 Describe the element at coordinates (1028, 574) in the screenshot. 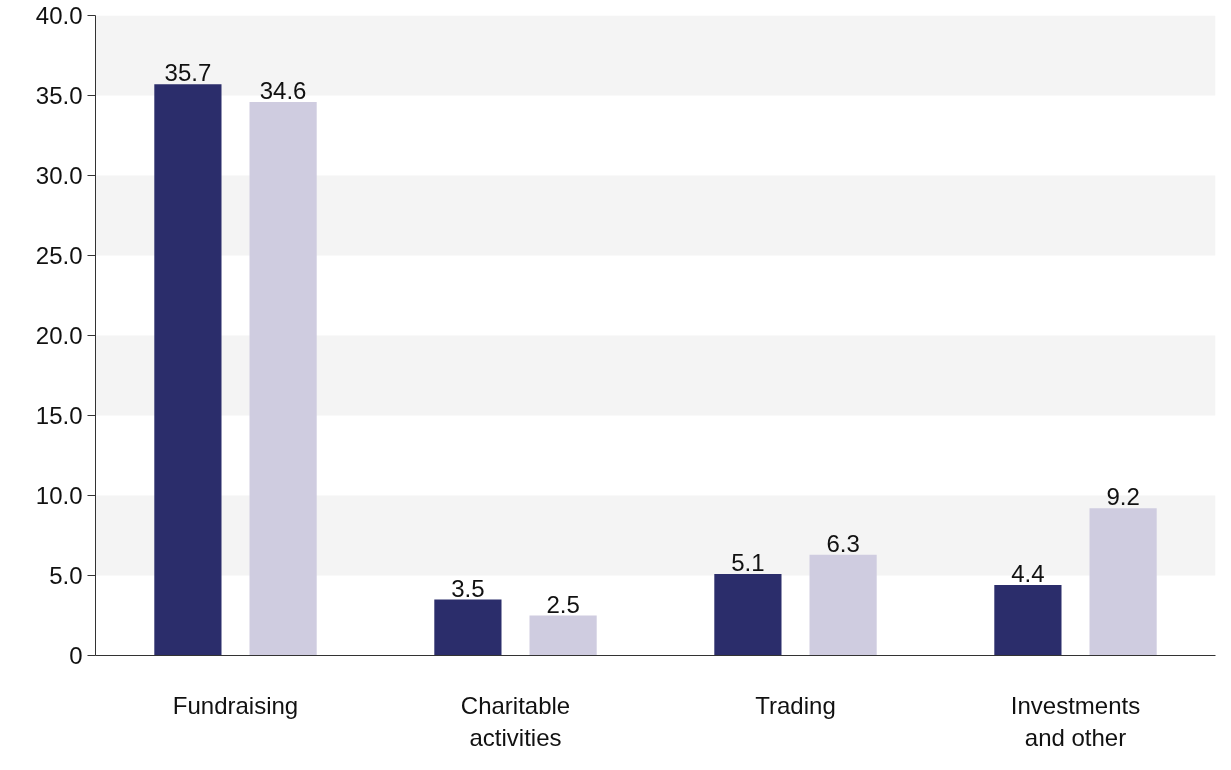

I see `data-label: 4.4` at that location.